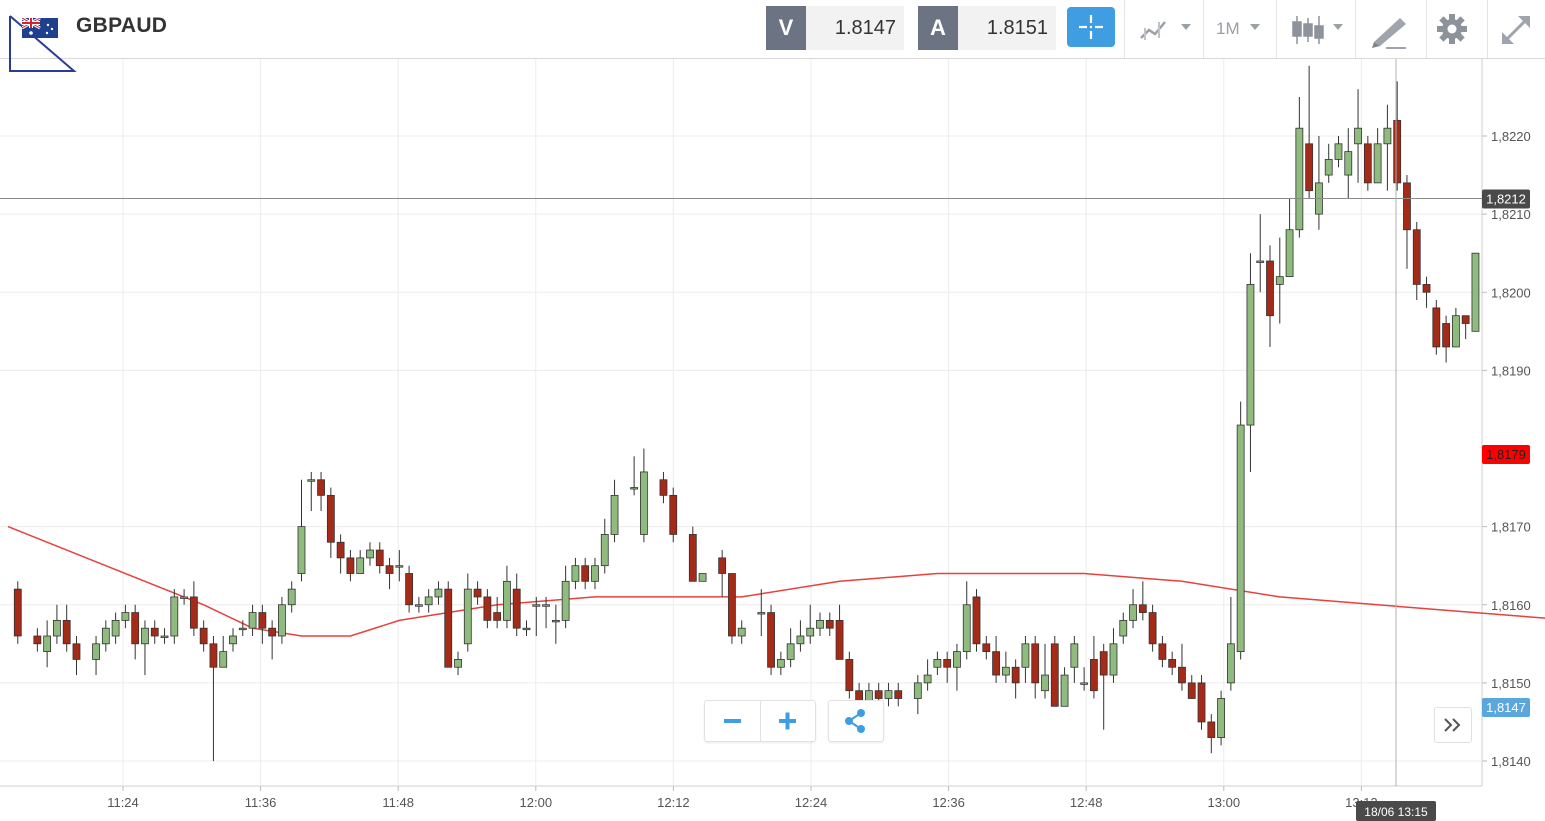  What do you see at coordinates (1456, 29) in the screenshot?
I see `settings-button` at bounding box center [1456, 29].